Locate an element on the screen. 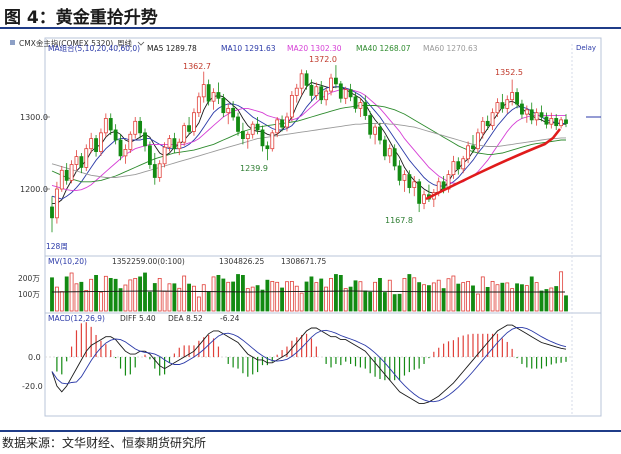 The image size is (621, 454). period-count-label: 128周 is located at coordinates (57, 246).